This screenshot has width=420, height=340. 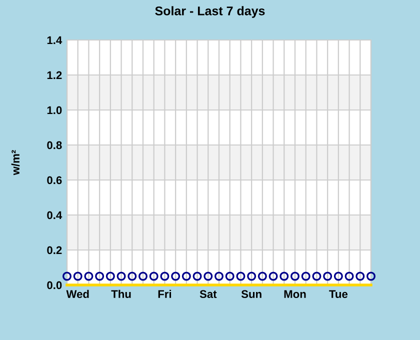 What do you see at coordinates (54, 285) in the screenshot?
I see `y-tick-label: 0.0` at bounding box center [54, 285].